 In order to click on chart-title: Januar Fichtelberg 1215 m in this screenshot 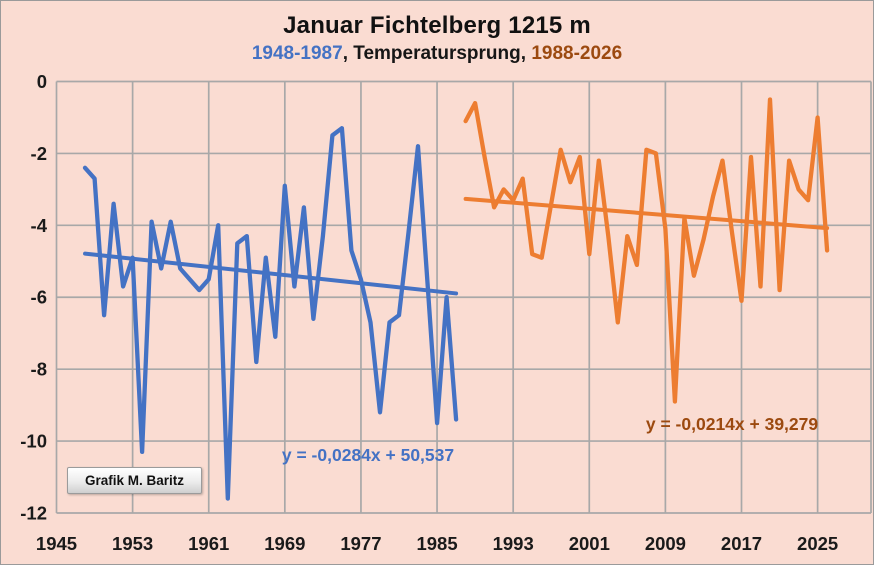, I will do `click(437, 25)`.